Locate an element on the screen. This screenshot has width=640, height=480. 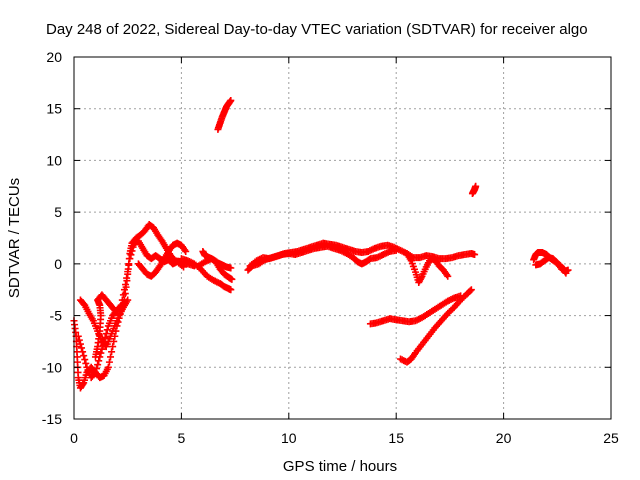
y-tick-label: -10 is located at coordinates (52, 367).